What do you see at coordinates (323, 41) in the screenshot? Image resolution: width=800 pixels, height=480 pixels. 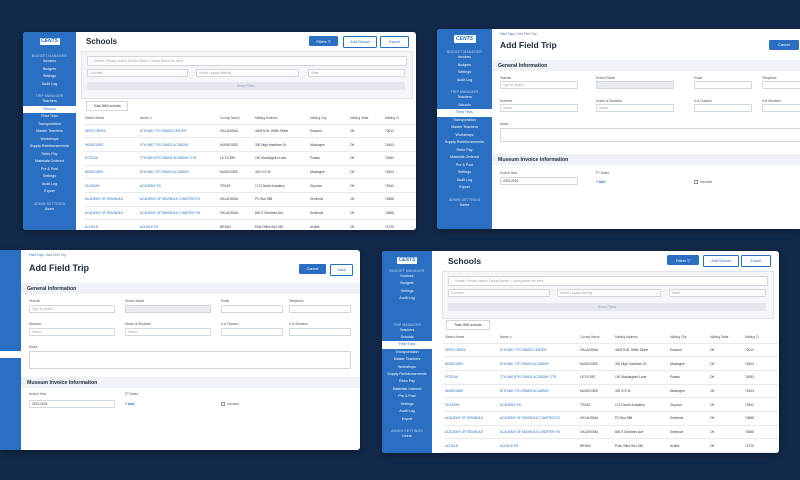 I see `filters-button: Filters ▽` at bounding box center [323, 41].